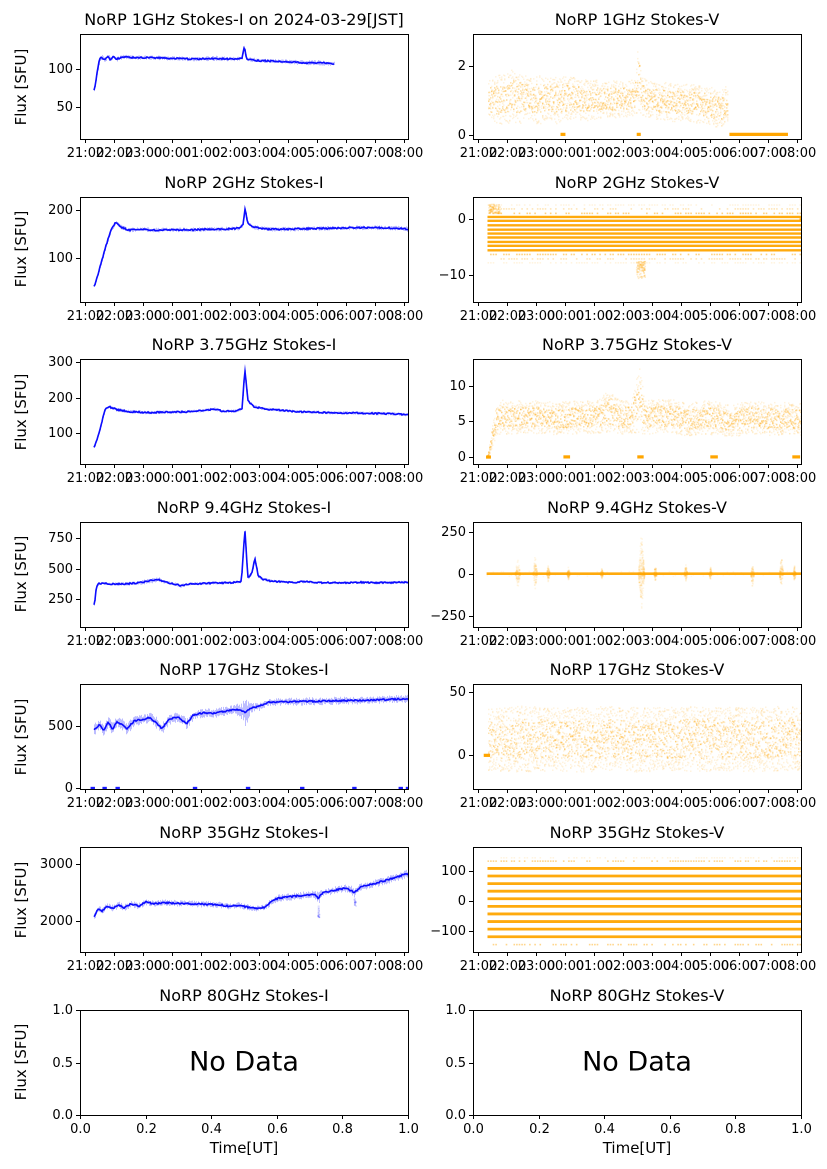 The width and height of the screenshot is (827, 1169). Describe the element at coordinates (244, 1062) in the screenshot. I see `no-data-label-80ghz-i: No Data` at that location.